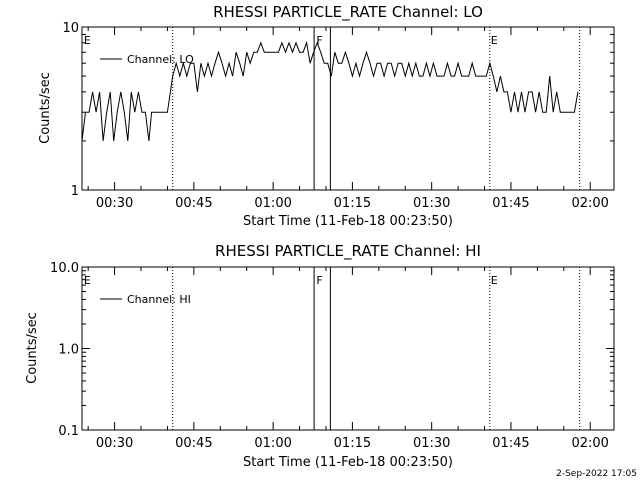 The height and width of the screenshot is (484, 640). What do you see at coordinates (68, 431) in the screenshot?
I see `y-tick-label: 0.1` at bounding box center [68, 431].